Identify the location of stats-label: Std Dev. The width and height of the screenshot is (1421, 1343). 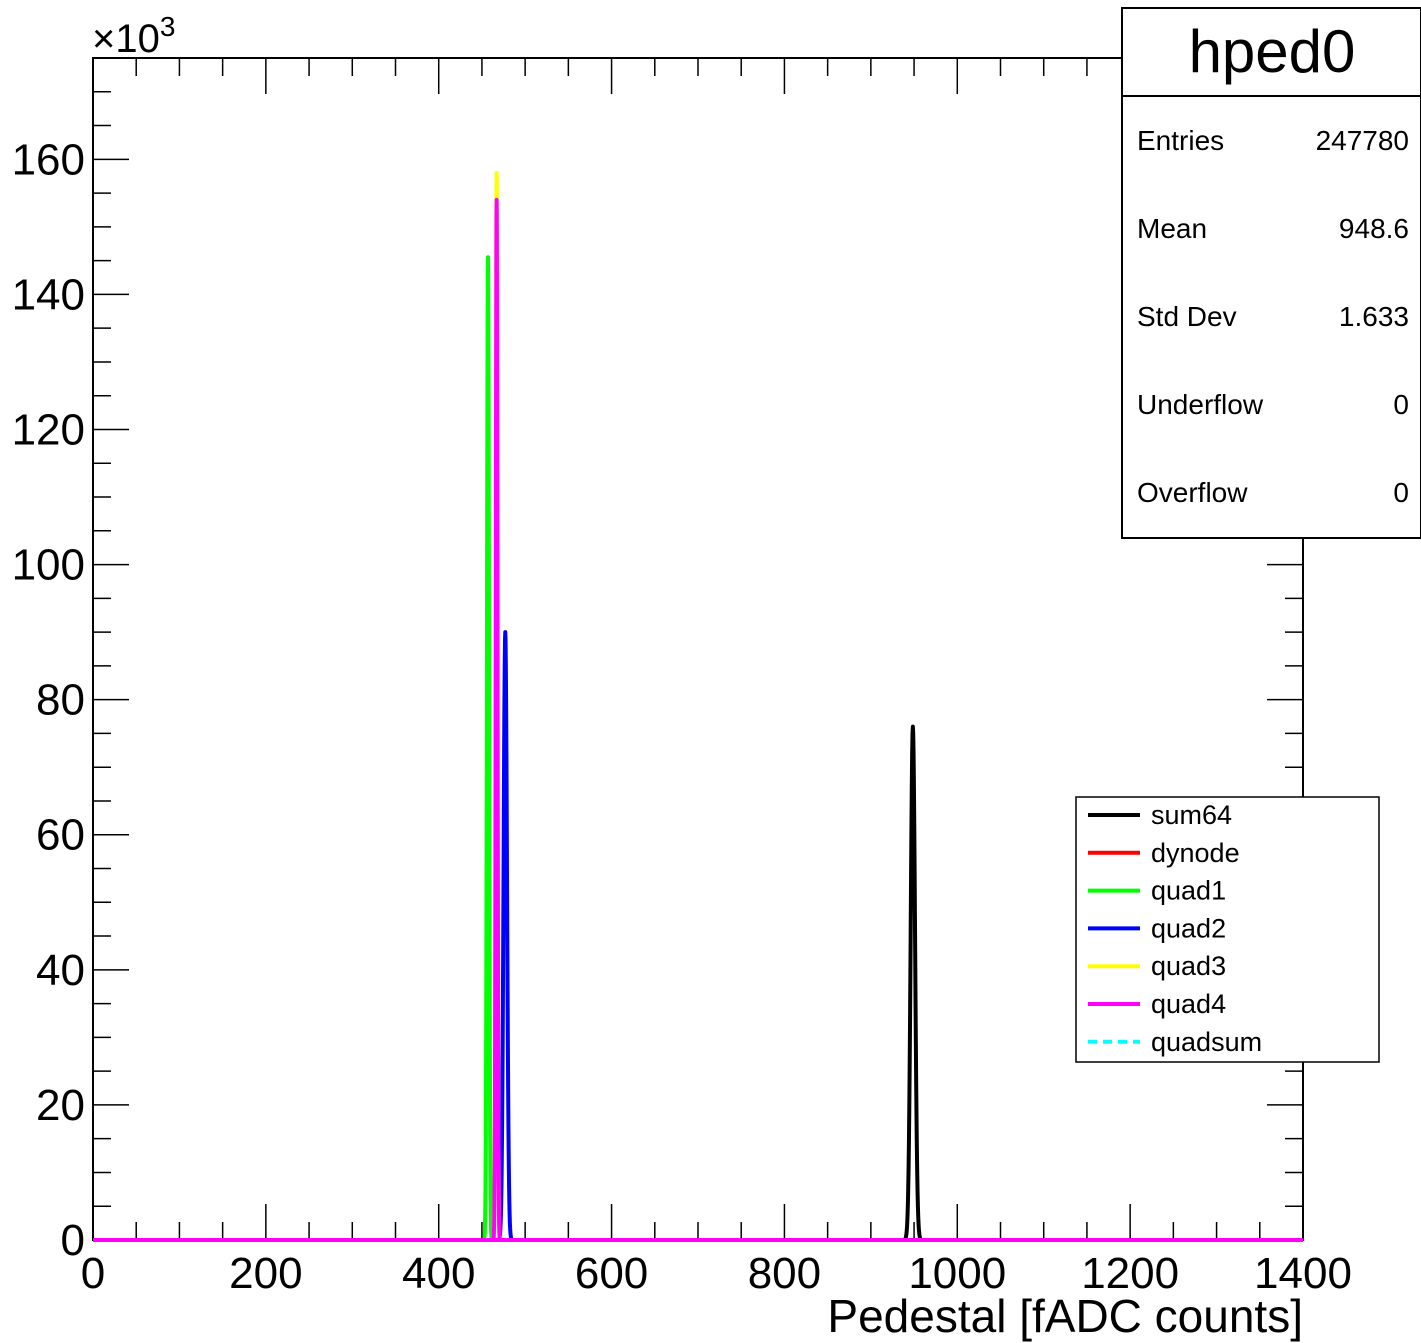
(1187, 316).